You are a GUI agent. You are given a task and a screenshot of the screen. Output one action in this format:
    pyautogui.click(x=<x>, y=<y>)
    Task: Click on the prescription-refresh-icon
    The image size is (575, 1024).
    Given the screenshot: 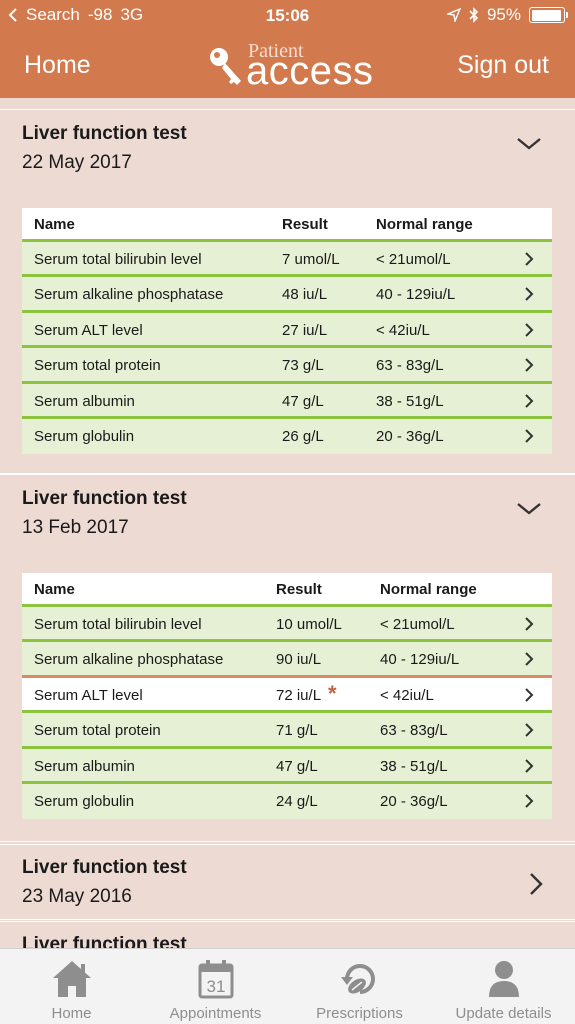 What is the action you would take?
    pyautogui.click(x=357, y=979)
    